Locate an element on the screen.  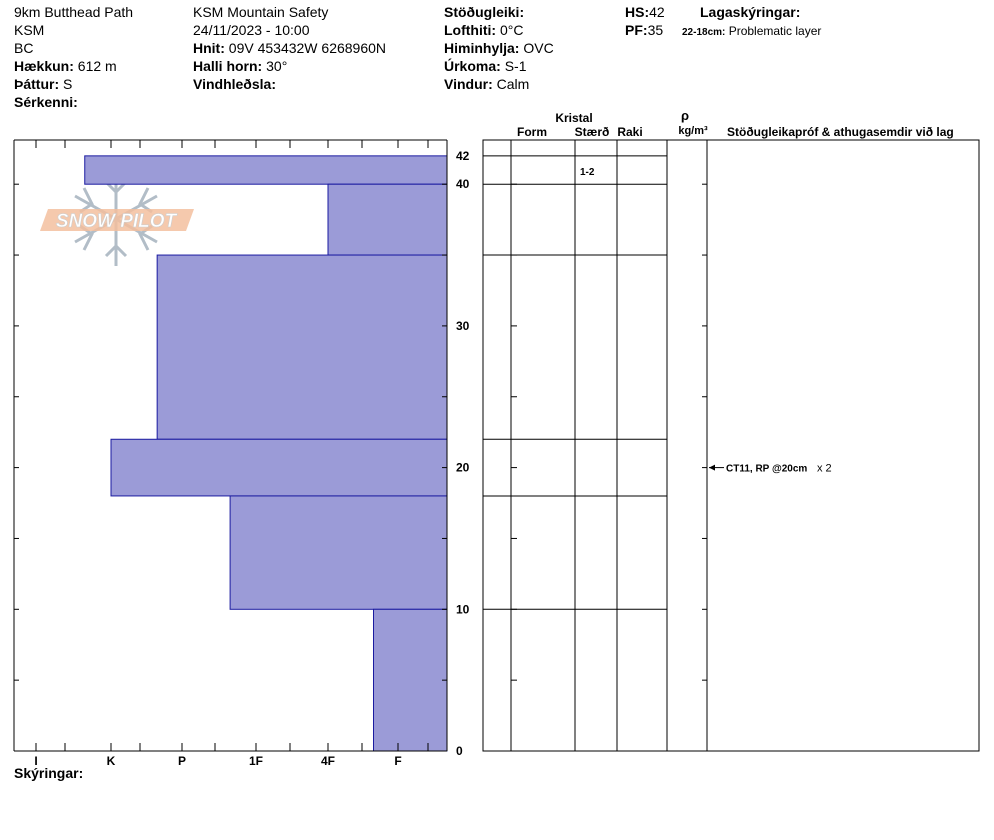
features: Sérkenni: is located at coordinates (46, 102).